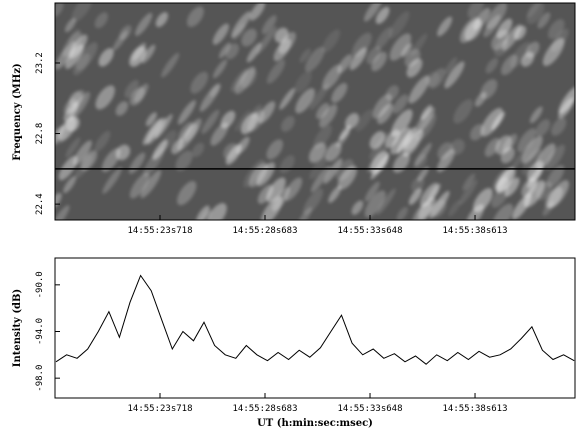 Image resolution: width=579 pixels, height=434 pixels. Describe the element at coordinates (40, 331) in the screenshot. I see `y-tick-label: -94.0` at that location.